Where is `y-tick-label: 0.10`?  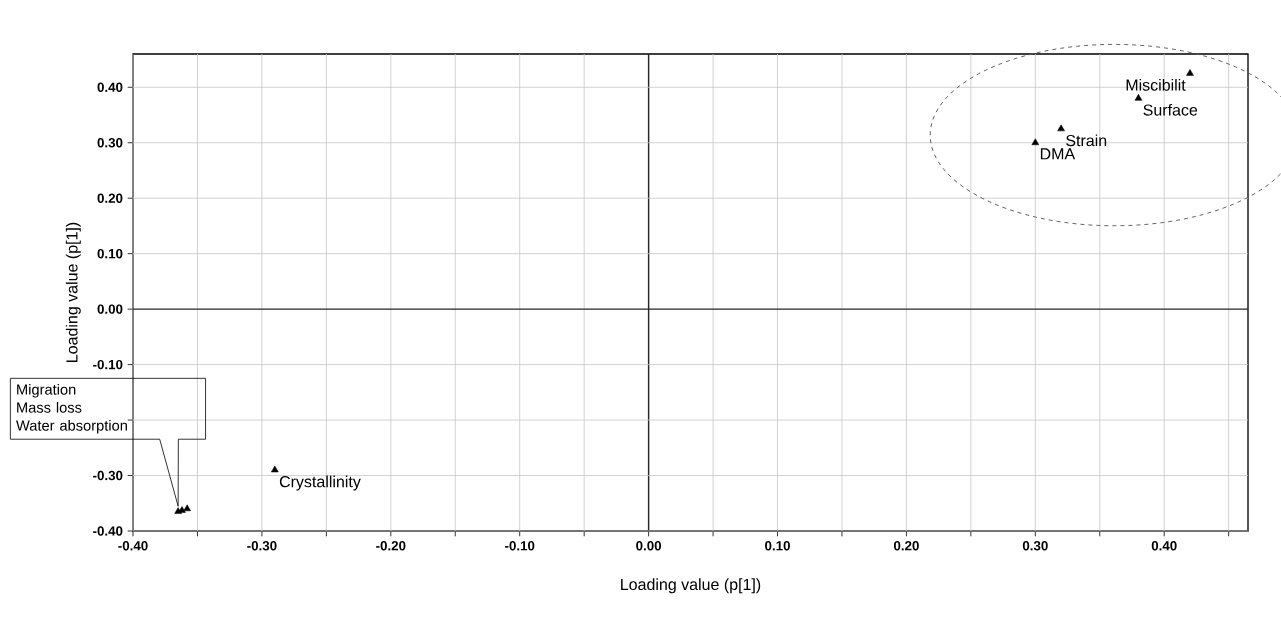 y-tick-label: 0.10 is located at coordinates (110, 253).